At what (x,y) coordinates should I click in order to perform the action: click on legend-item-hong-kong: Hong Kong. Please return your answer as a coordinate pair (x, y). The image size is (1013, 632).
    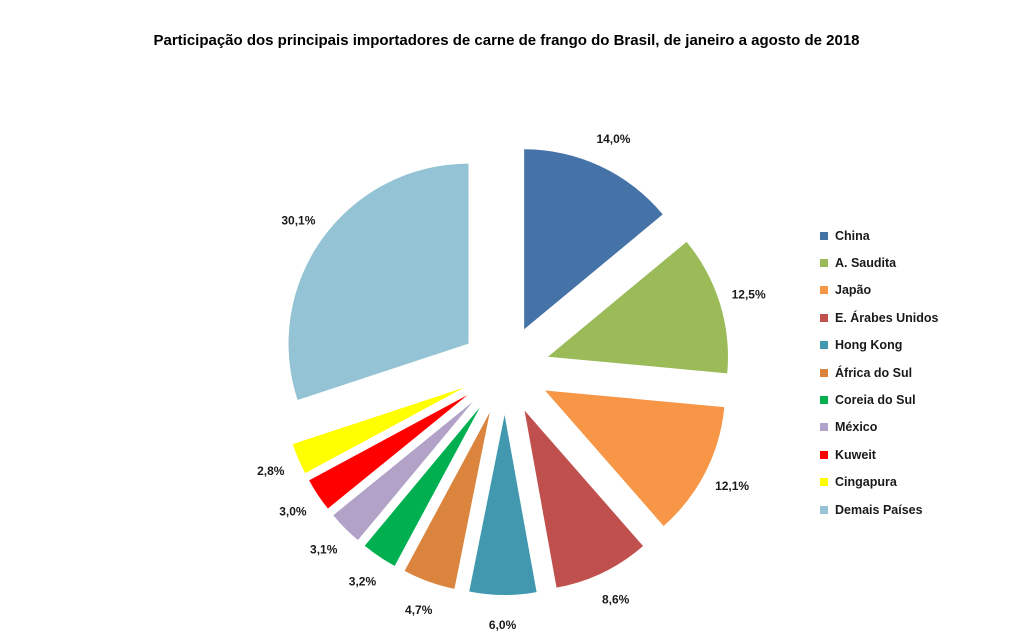
    Looking at the image, I should click on (879, 345).